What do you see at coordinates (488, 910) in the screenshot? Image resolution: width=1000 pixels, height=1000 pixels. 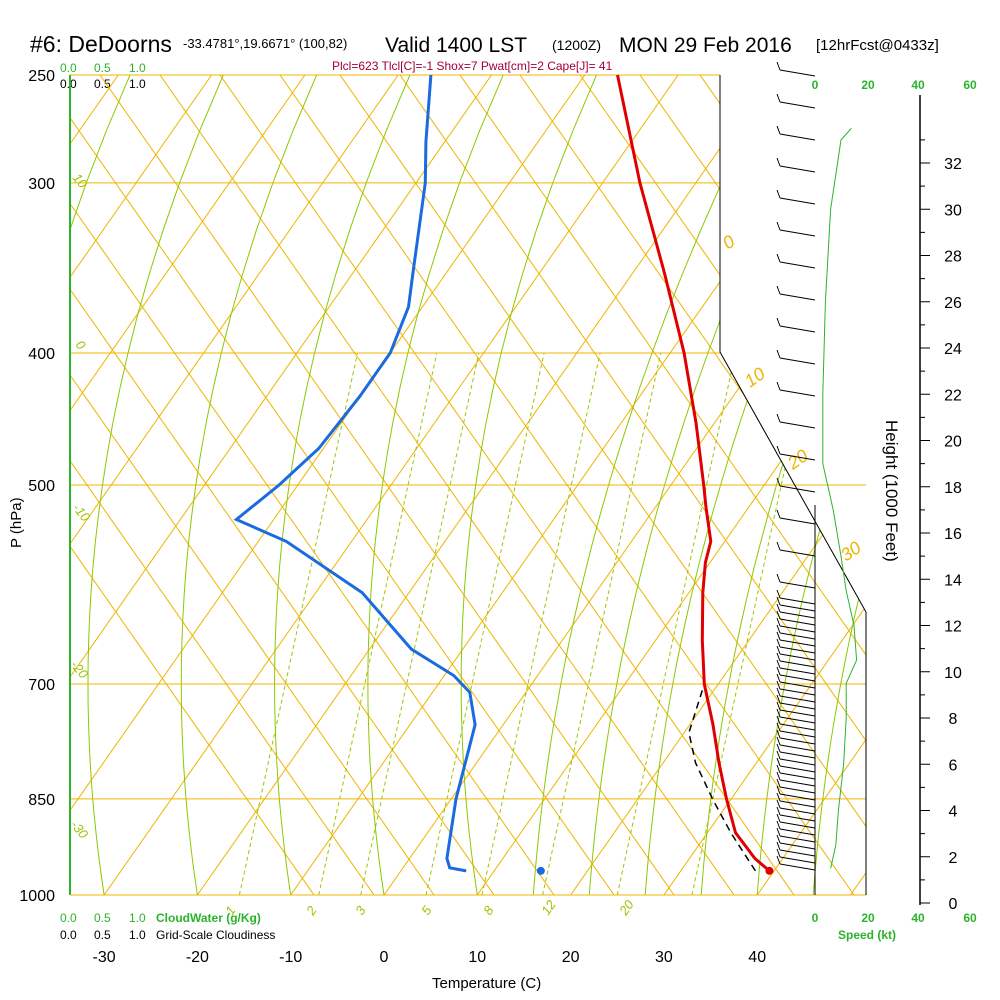 I see `mixing-ratio-label: 8` at bounding box center [488, 910].